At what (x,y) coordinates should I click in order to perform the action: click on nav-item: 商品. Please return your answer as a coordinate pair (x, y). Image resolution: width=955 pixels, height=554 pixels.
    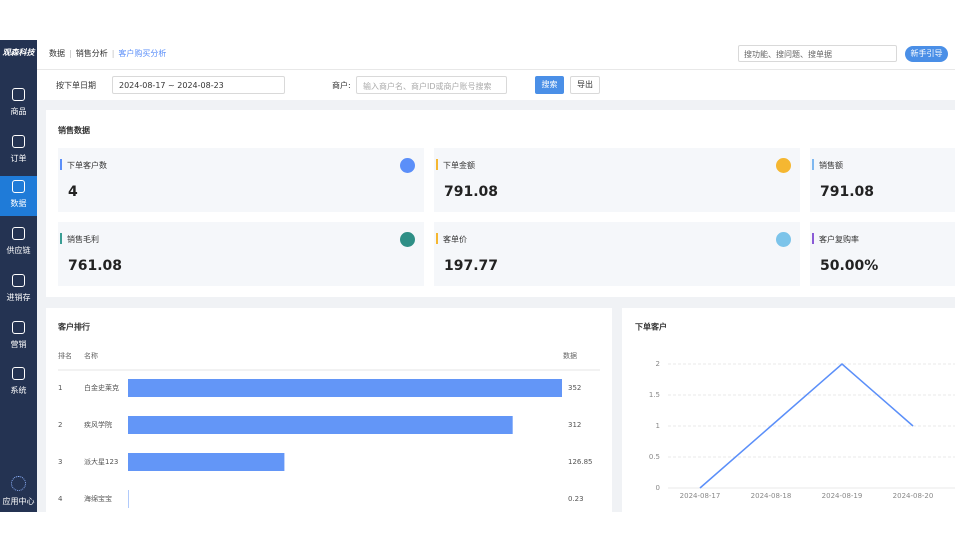
    Looking at the image, I should click on (18, 111).